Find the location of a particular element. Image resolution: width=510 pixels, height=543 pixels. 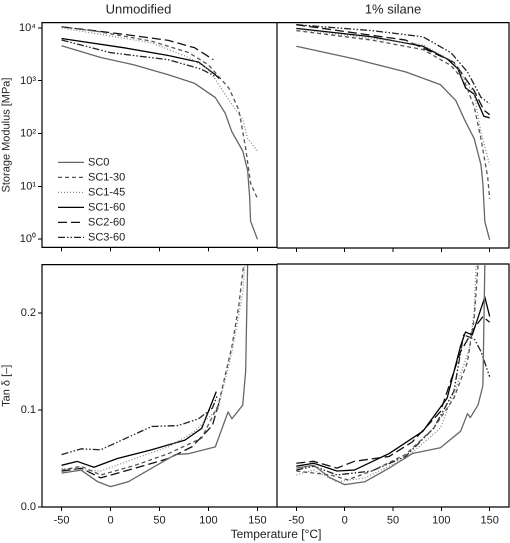

y-axis-title: Tan δ [–] is located at coordinates (6, 385).